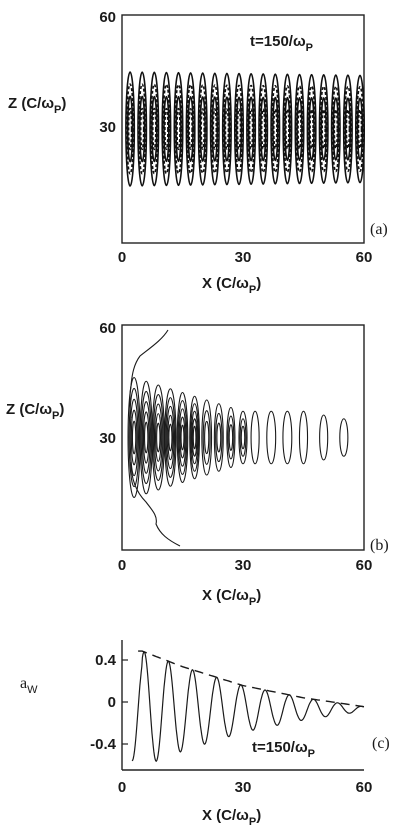 The image size is (406, 829). What do you see at coordinates (107, 127) in the screenshot?
I see `panel-a-ytick-30: 30` at bounding box center [107, 127].